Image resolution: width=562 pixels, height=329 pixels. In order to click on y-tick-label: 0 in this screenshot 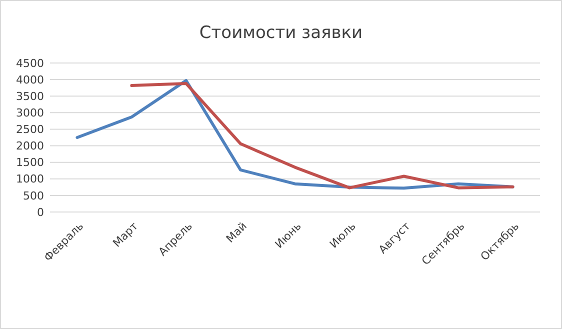, I will do `click(40, 212)`.